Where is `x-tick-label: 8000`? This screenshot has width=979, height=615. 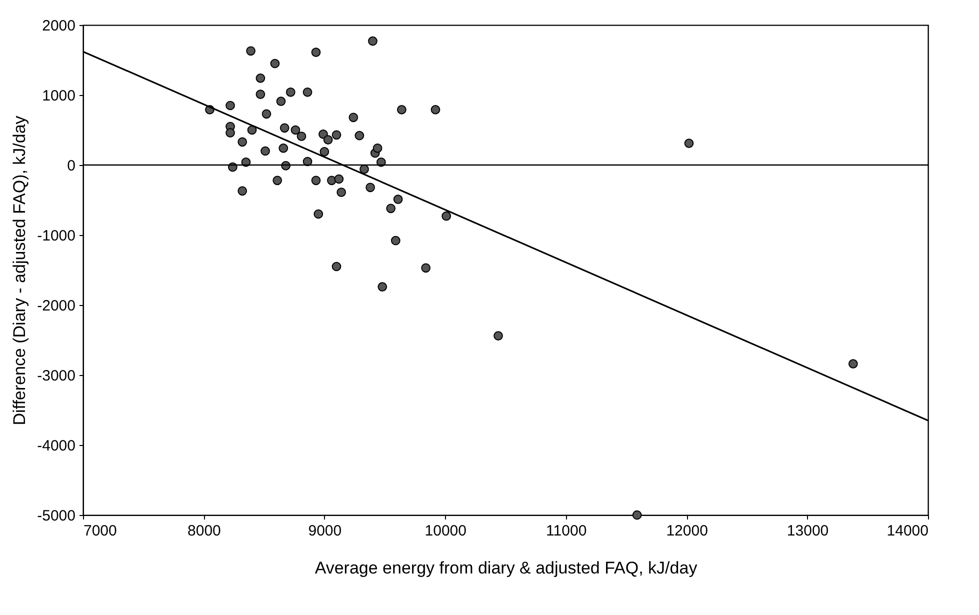
x-tick-label: 8000 is located at coordinates (204, 531).